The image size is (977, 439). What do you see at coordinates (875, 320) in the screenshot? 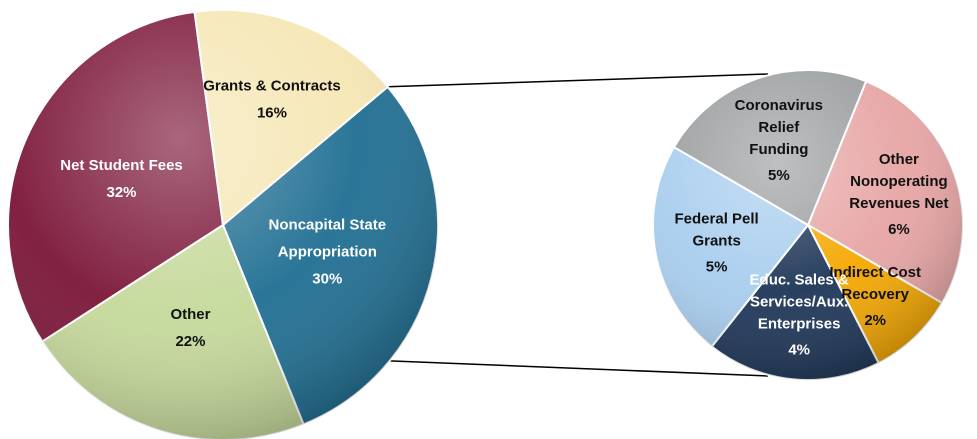
I see `slice-percent-indirect-cost-recovery: 2%` at bounding box center [875, 320].